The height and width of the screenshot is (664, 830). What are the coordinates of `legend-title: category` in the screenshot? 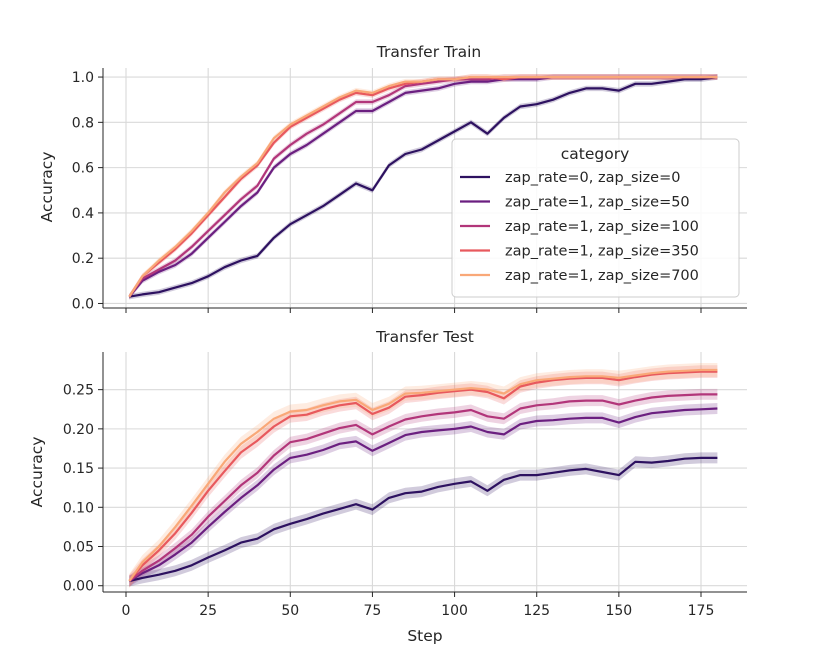 It's located at (595, 154).